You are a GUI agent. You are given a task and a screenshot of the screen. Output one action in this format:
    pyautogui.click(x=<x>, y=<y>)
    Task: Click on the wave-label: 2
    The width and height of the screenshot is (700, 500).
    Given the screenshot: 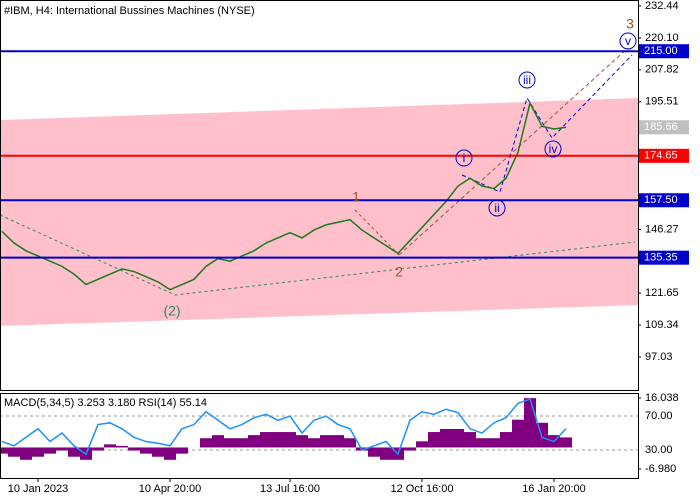 What is the action you would take?
    pyautogui.click(x=399, y=272)
    